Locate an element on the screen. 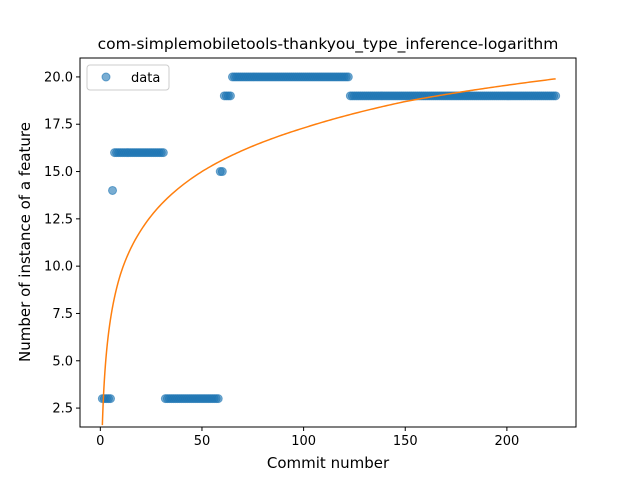 The width and height of the screenshot is (640, 480). x-axis-ticks: 0 50 100 150 200 is located at coordinates (307, 438).